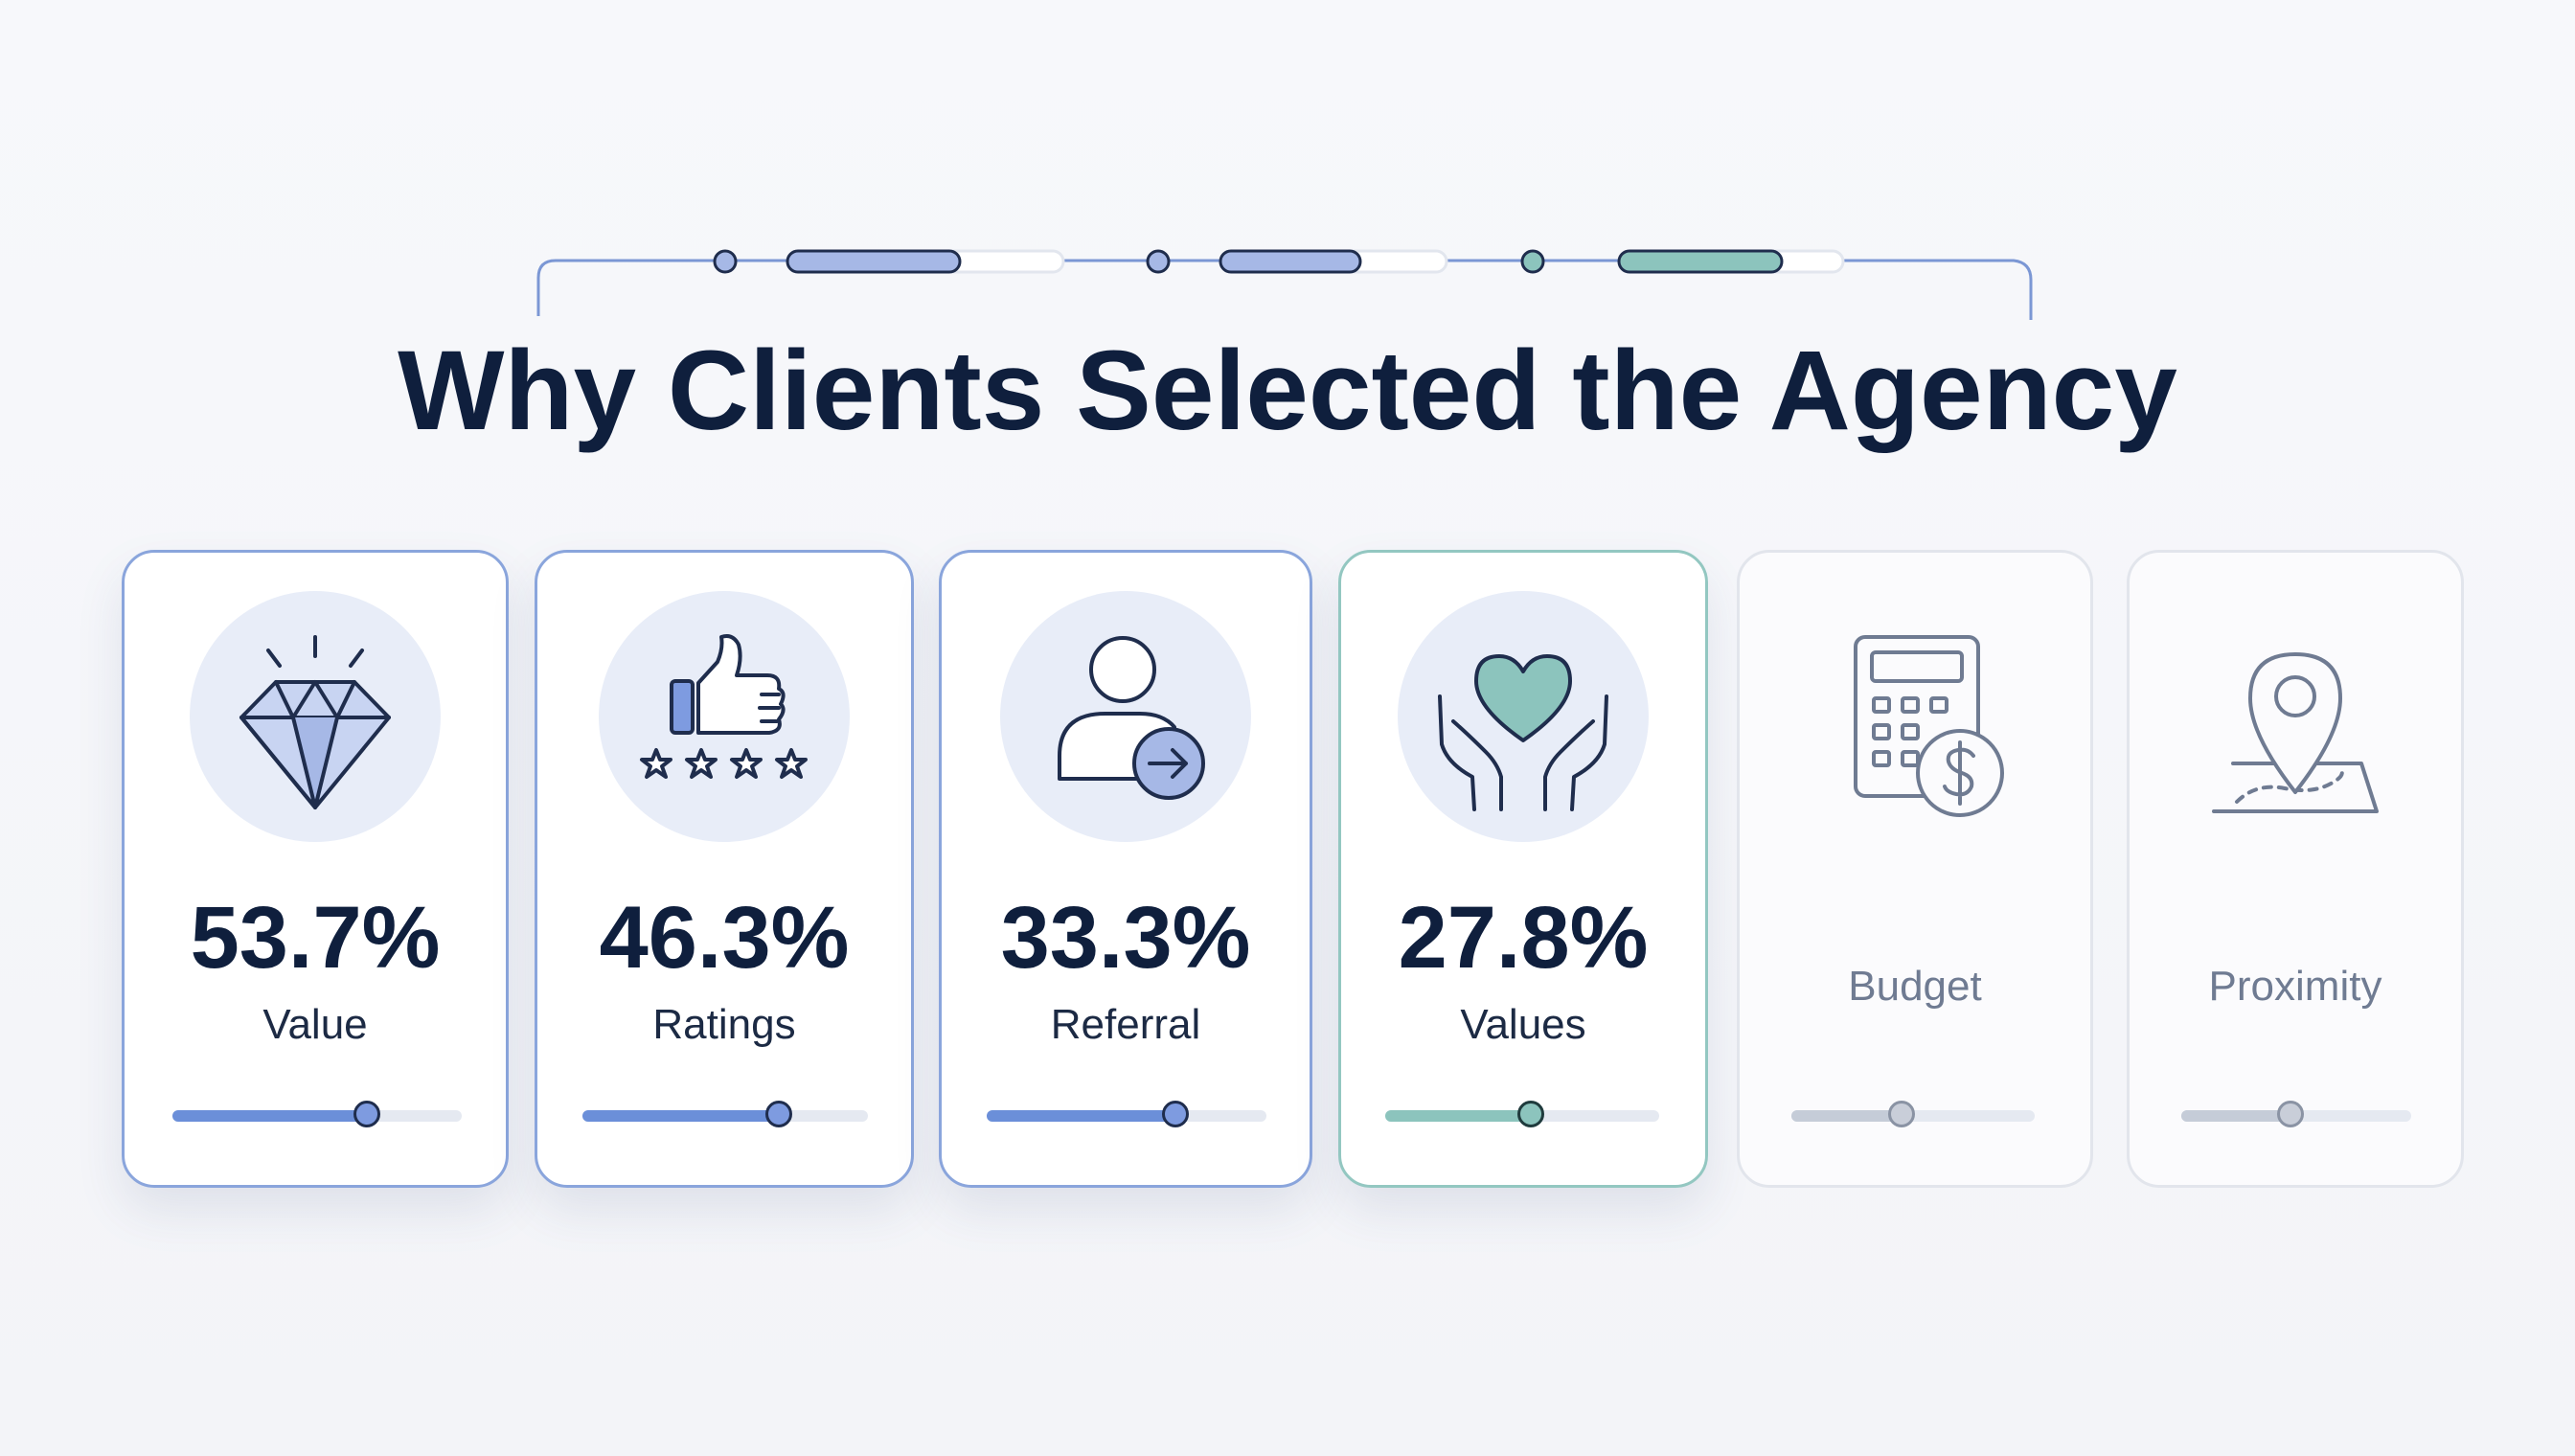 This screenshot has width=2575, height=1456. What do you see at coordinates (2235, 1116) in the screenshot?
I see `proximity-slider-fill` at bounding box center [2235, 1116].